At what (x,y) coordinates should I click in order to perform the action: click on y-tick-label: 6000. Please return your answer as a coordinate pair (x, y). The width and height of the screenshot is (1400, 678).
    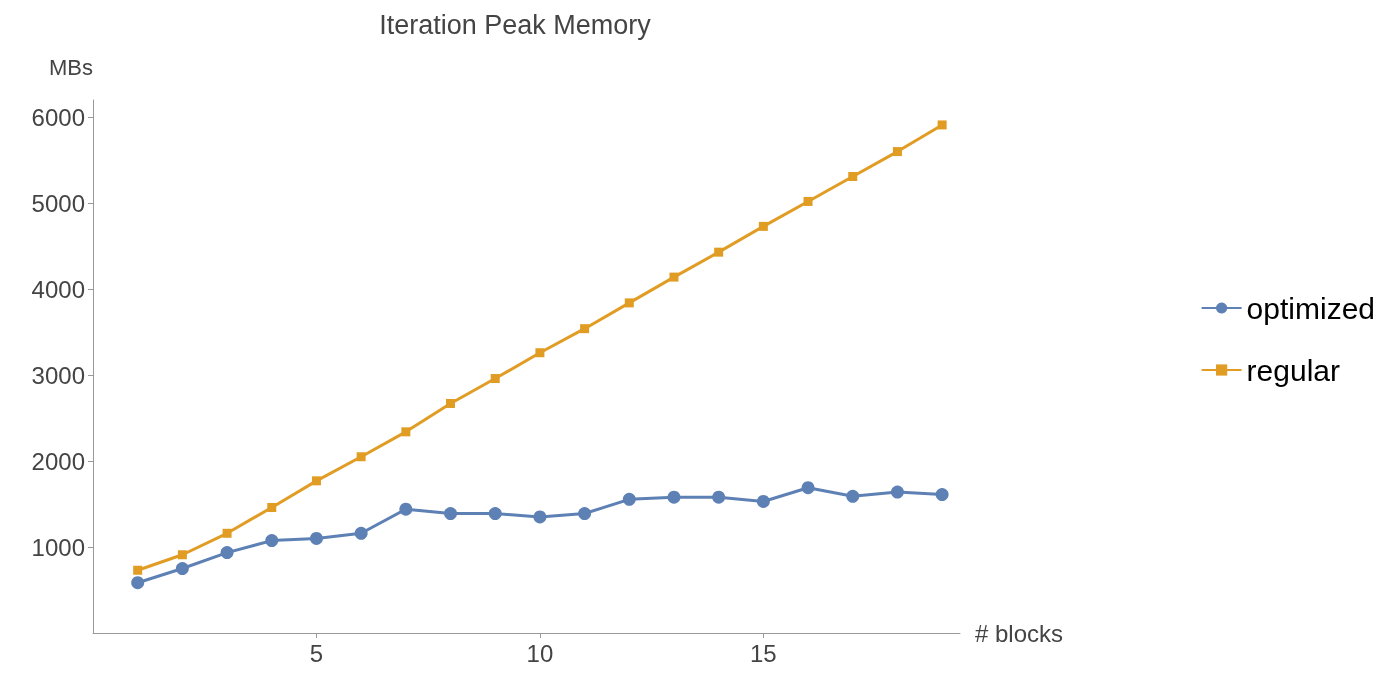
    Looking at the image, I should click on (58, 117).